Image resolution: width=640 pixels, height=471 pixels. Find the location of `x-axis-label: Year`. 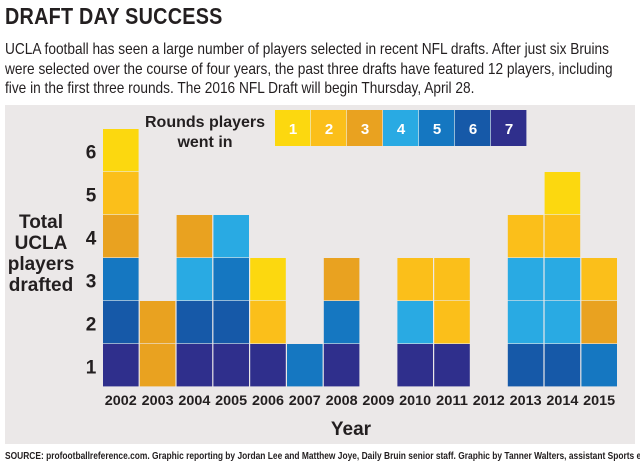

x-axis-label: Year is located at coordinates (351, 429).